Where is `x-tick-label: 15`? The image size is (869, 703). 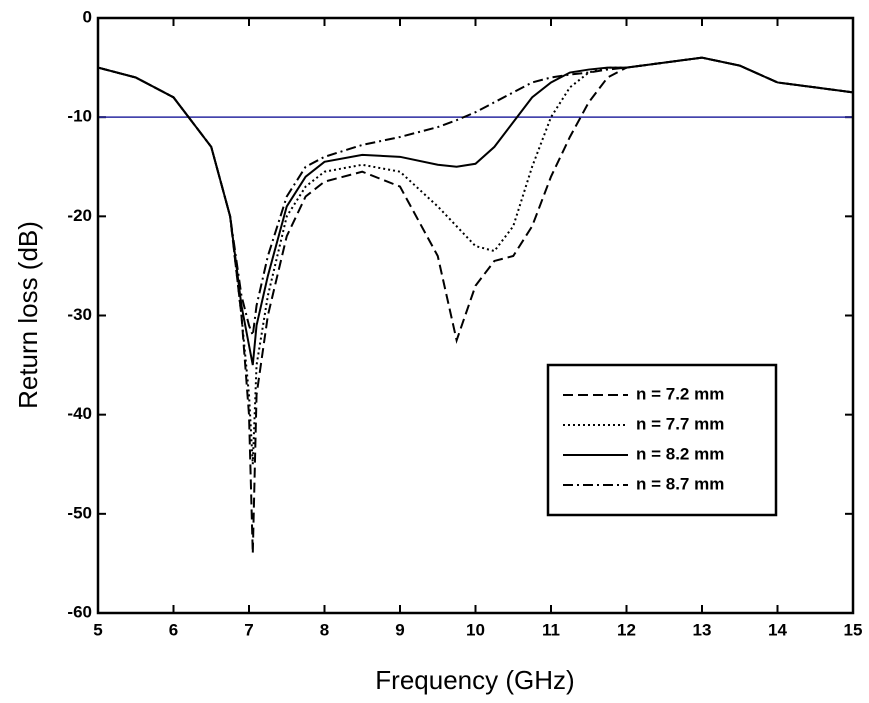
x-tick-label: 15 is located at coordinates (853, 629).